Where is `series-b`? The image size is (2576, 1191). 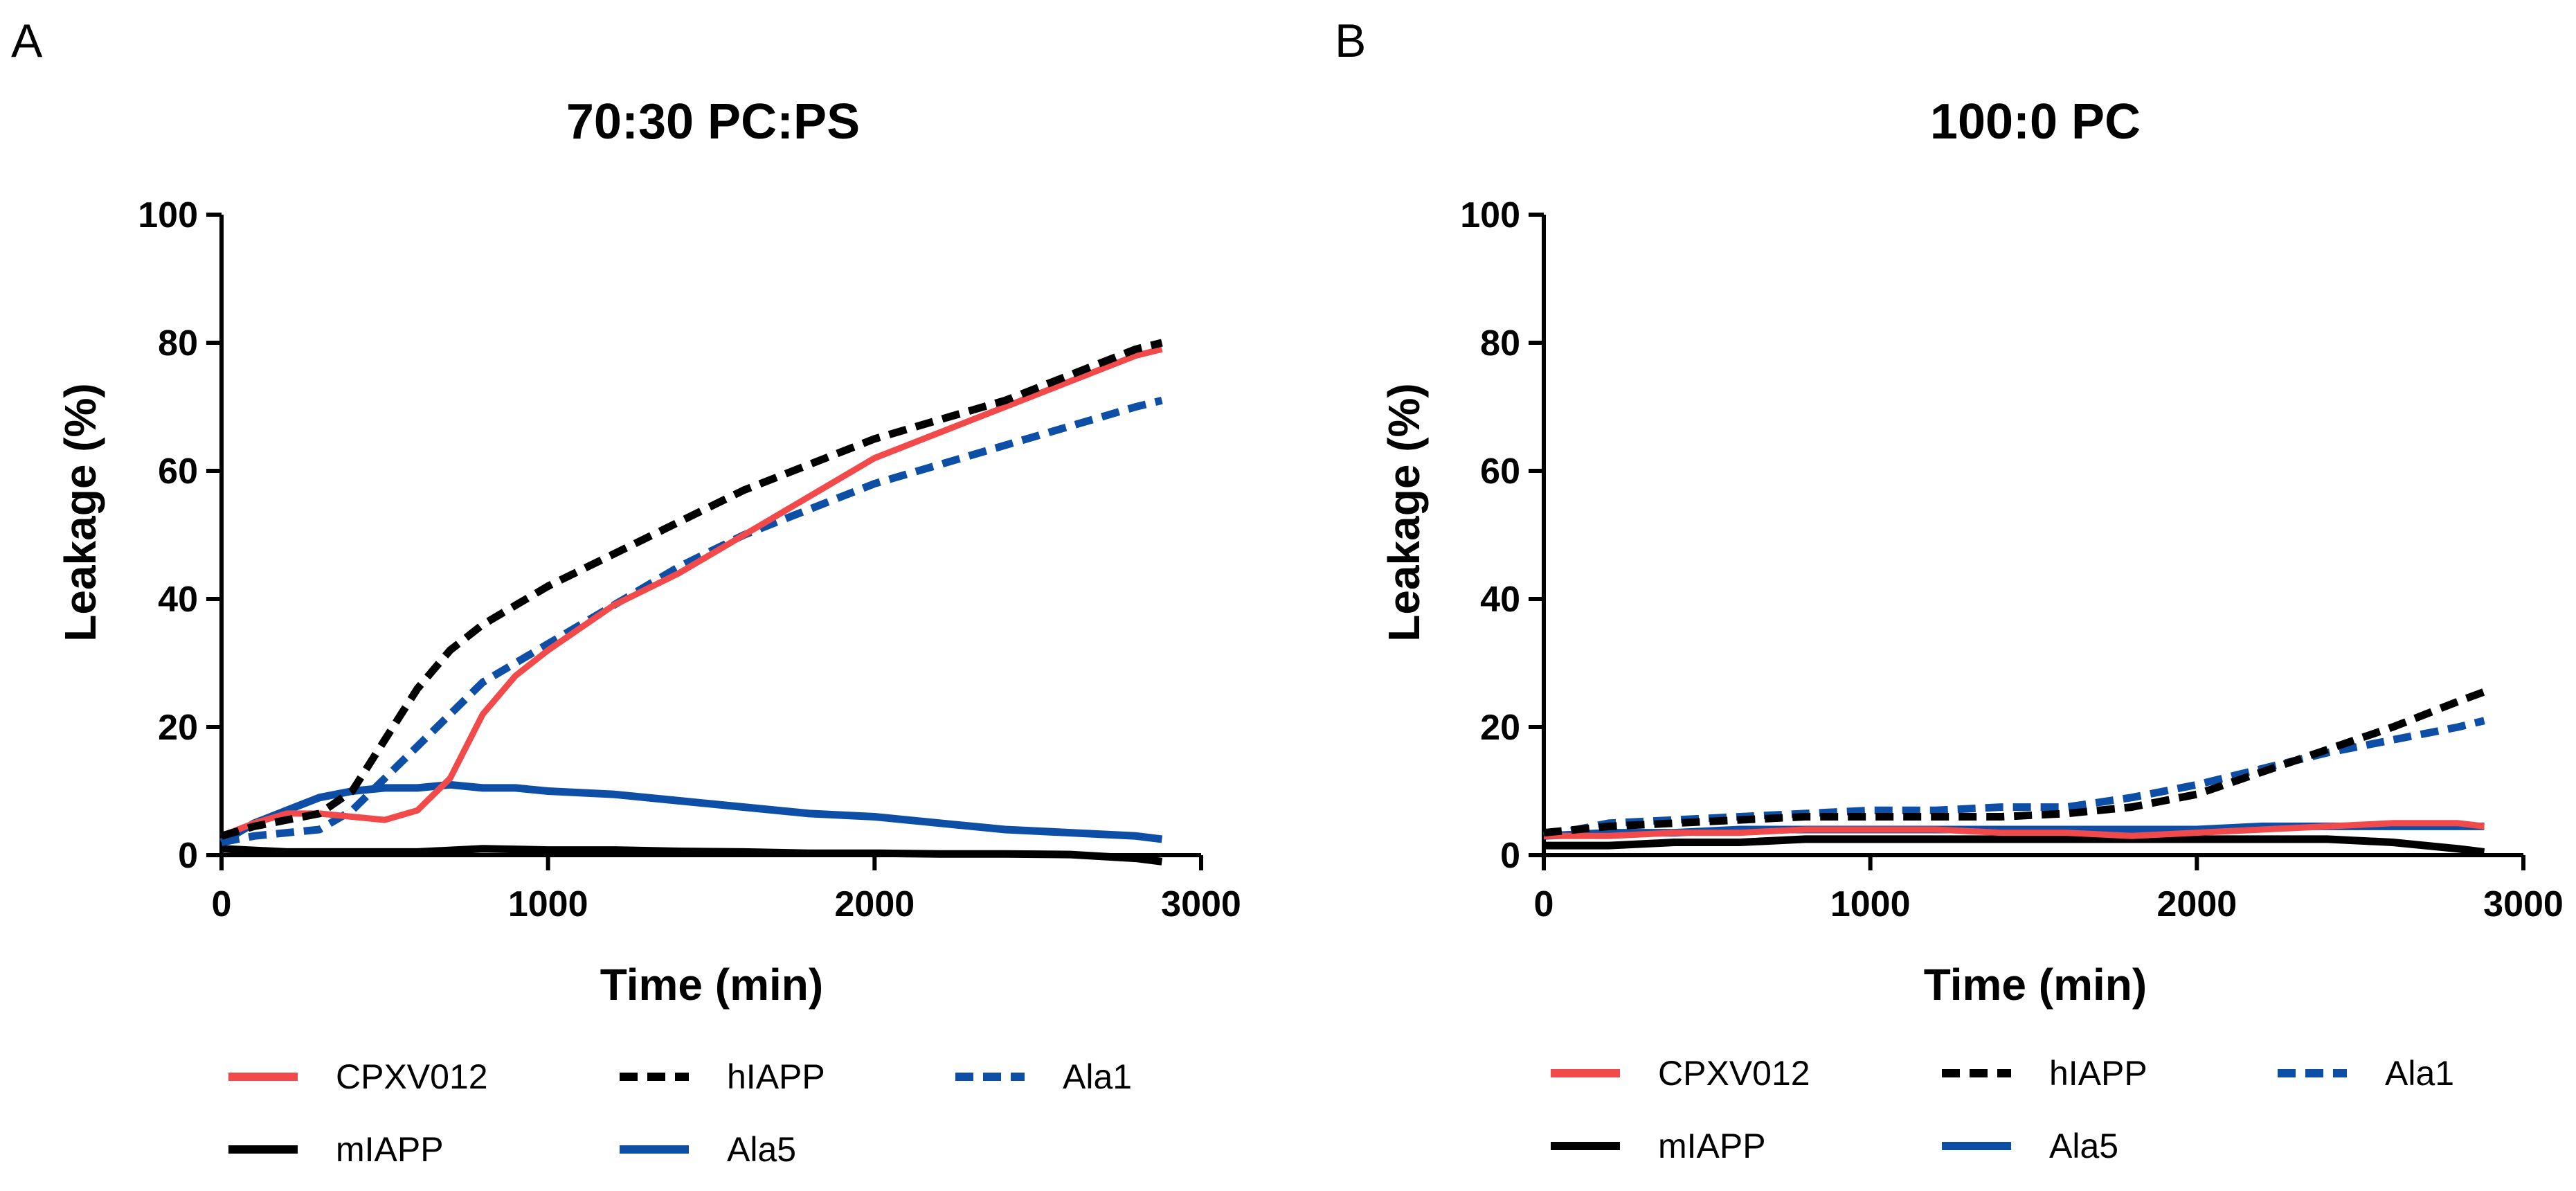
series-b is located at coordinates (2014, 772).